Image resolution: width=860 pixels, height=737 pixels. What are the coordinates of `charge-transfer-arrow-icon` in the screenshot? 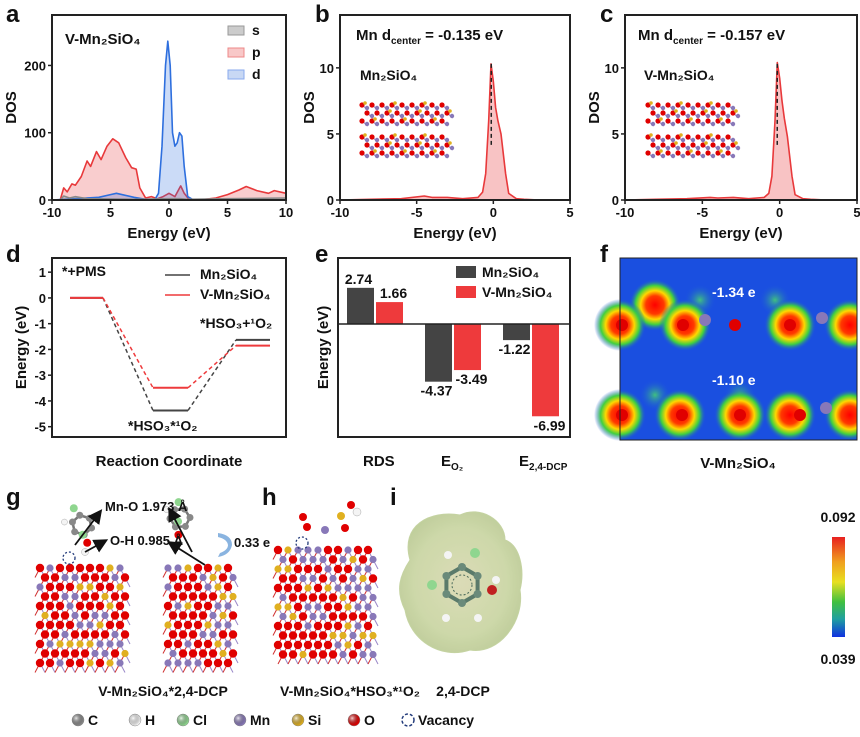 It's located at (225, 545).